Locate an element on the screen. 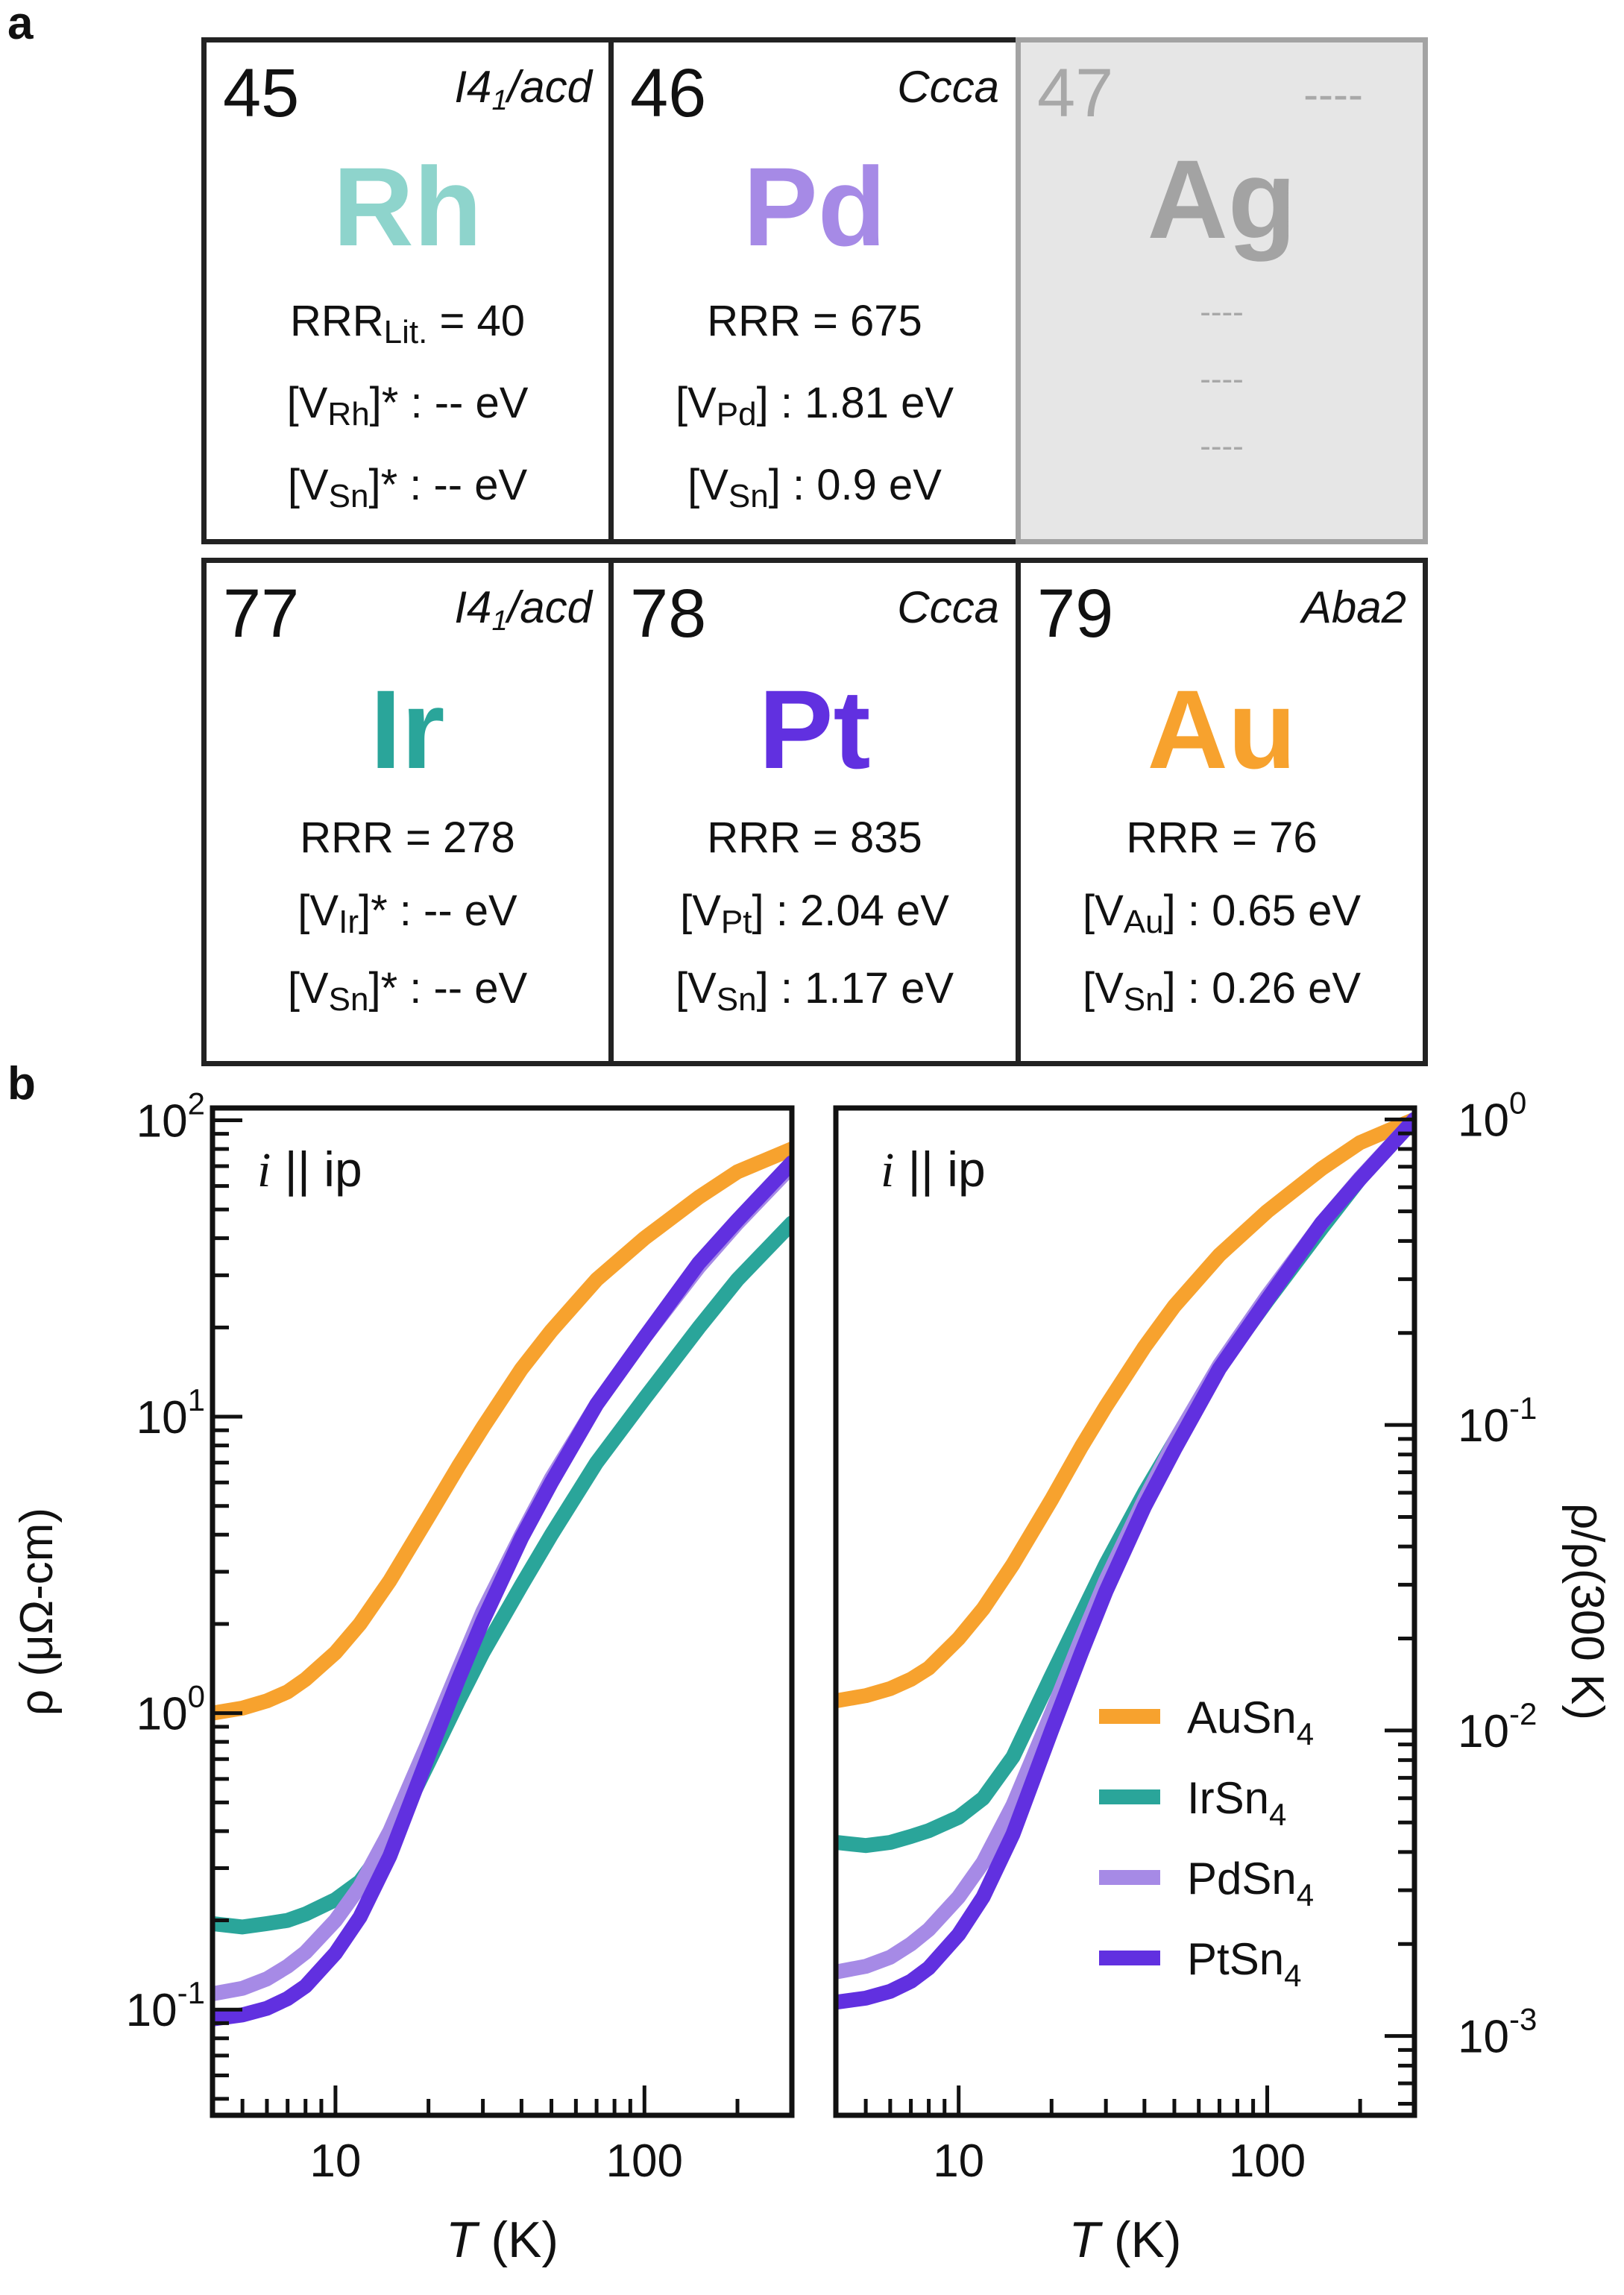 The image size is (1624, 2295). panel-label-b: b is located at coordinates (21, 1083).